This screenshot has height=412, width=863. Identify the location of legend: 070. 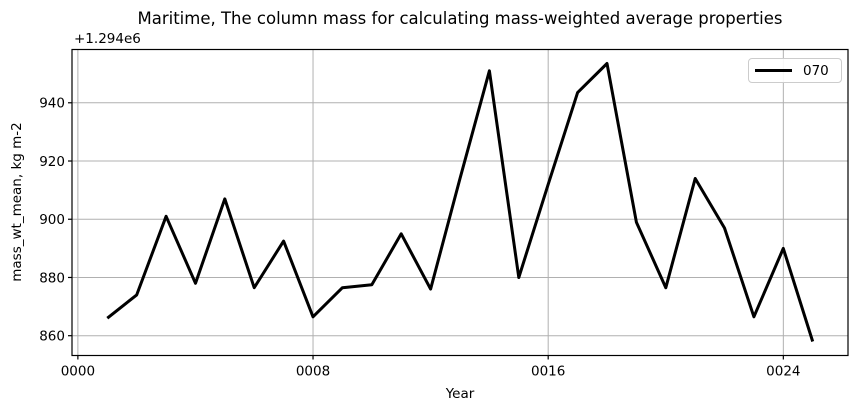
(795, 70).